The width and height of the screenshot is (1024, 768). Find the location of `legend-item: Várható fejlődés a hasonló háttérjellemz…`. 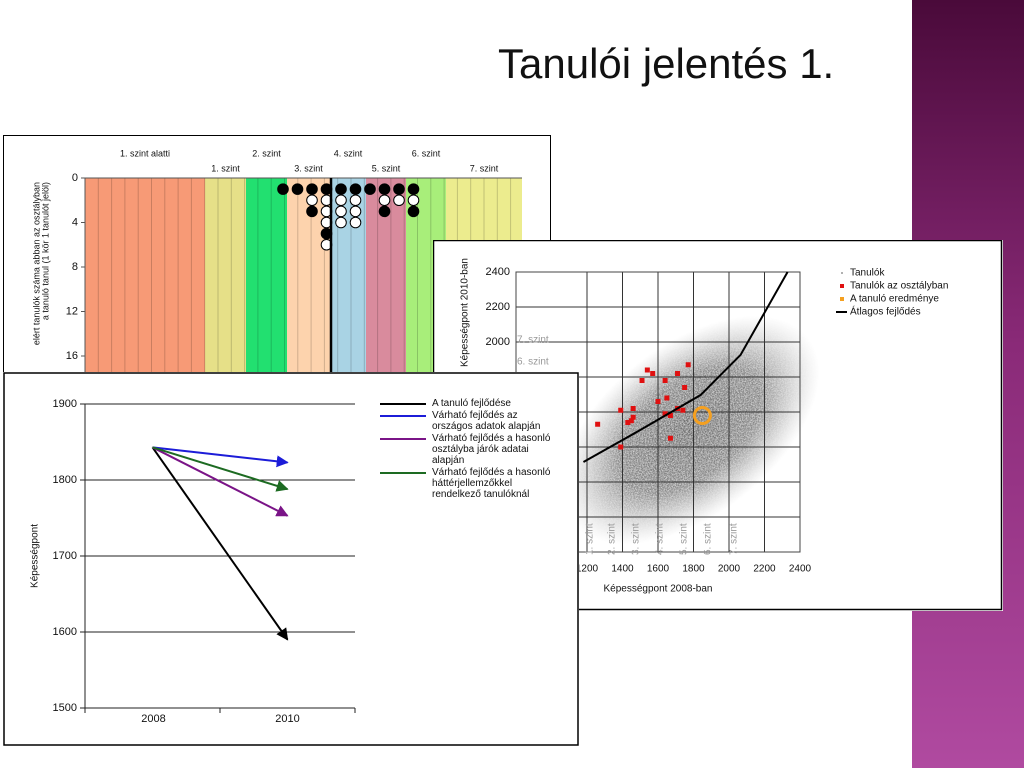

legend-item: Várható fejlődés a hasonló háttérjellemz… is located at coordinates (467, 483).